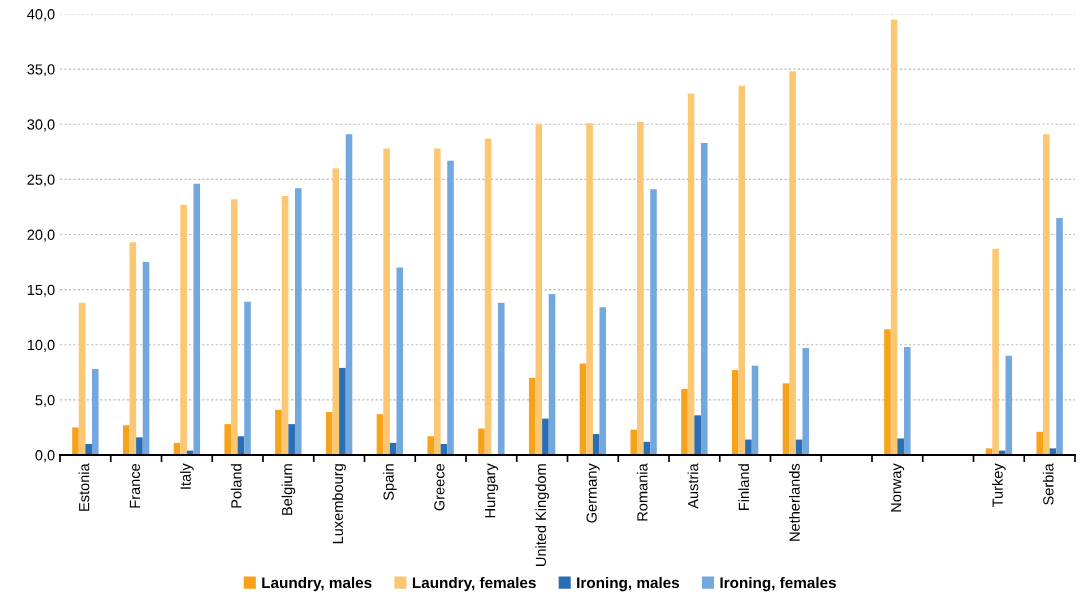 This screenshot has height=608, width=1081. Describe the element at coordinates (41, 70) in the screenshot. I see `y-tick-label: 35,0` at that location.